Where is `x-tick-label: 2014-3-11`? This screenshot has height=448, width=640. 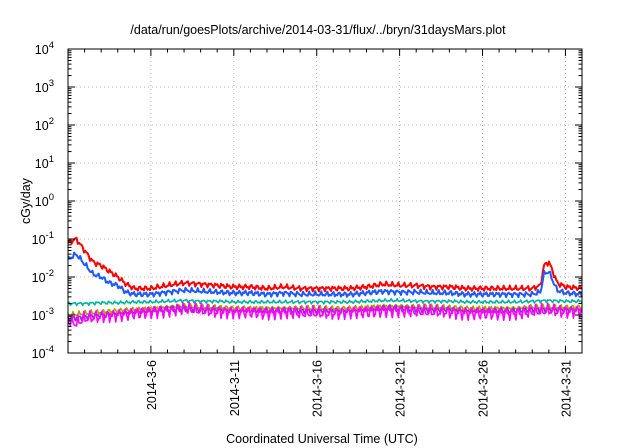 x-tick-label: 2014-3-11 is located at coordinates (235, 388).